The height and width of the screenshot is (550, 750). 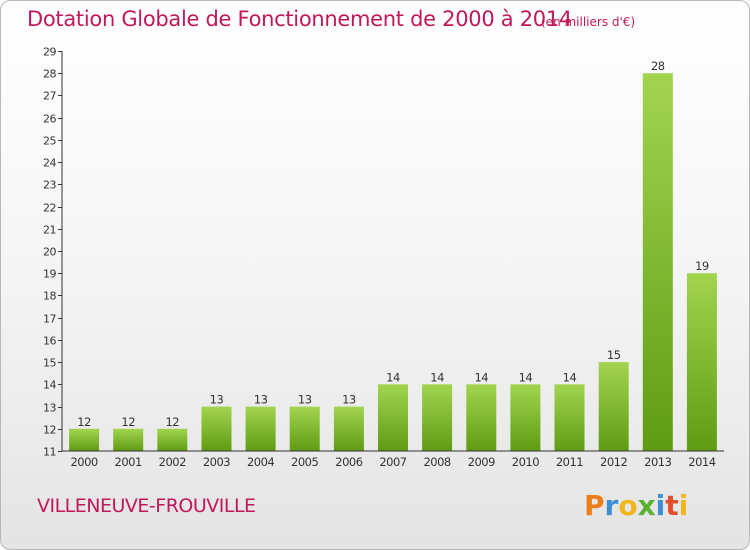 What do you see at coordinates (49, 208) in the screenshot?
I see `y-tick-label: 22` at bounding box center [49, 208].